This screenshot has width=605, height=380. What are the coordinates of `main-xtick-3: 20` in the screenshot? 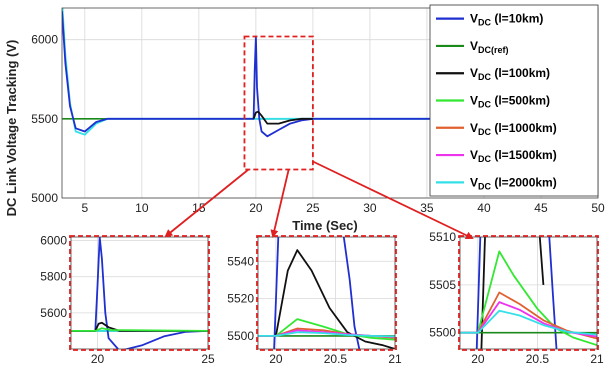 It's located at (256, 208).